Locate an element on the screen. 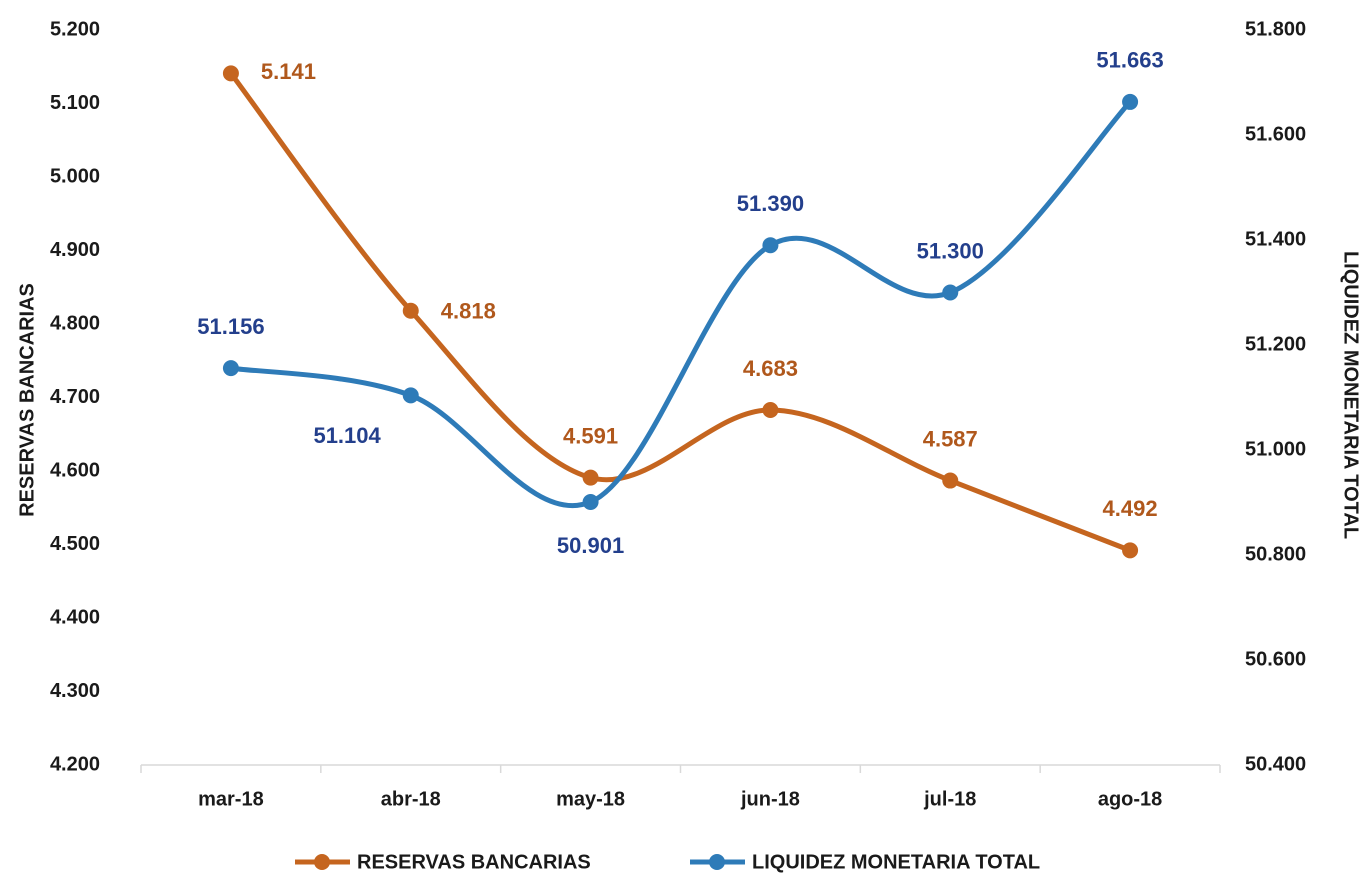 This screenshot has width=1365, height=876. y-tick-label: 4.600 is located at coordinates (75, 470).